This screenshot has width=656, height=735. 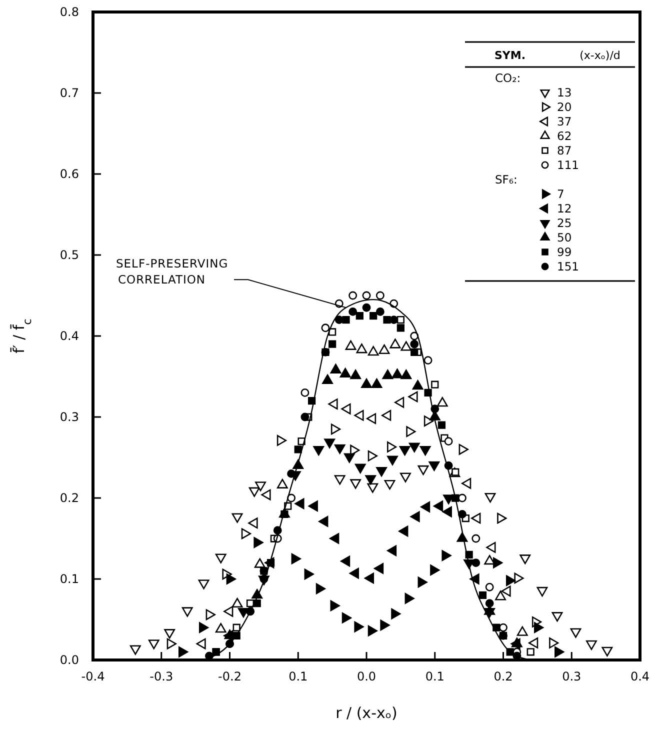 What do you see at coordinates (367, 713) in the screenshot?
I see `x-axis-title: r / (x-xₒ)` at bounding box center [367, 713].